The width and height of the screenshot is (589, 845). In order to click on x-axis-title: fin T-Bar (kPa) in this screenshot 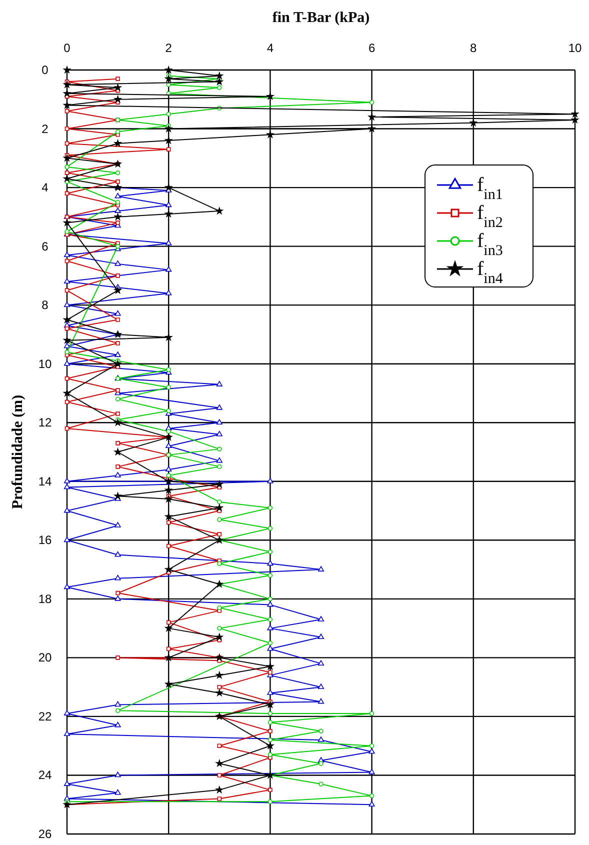, I will do `click(321, 18)`.